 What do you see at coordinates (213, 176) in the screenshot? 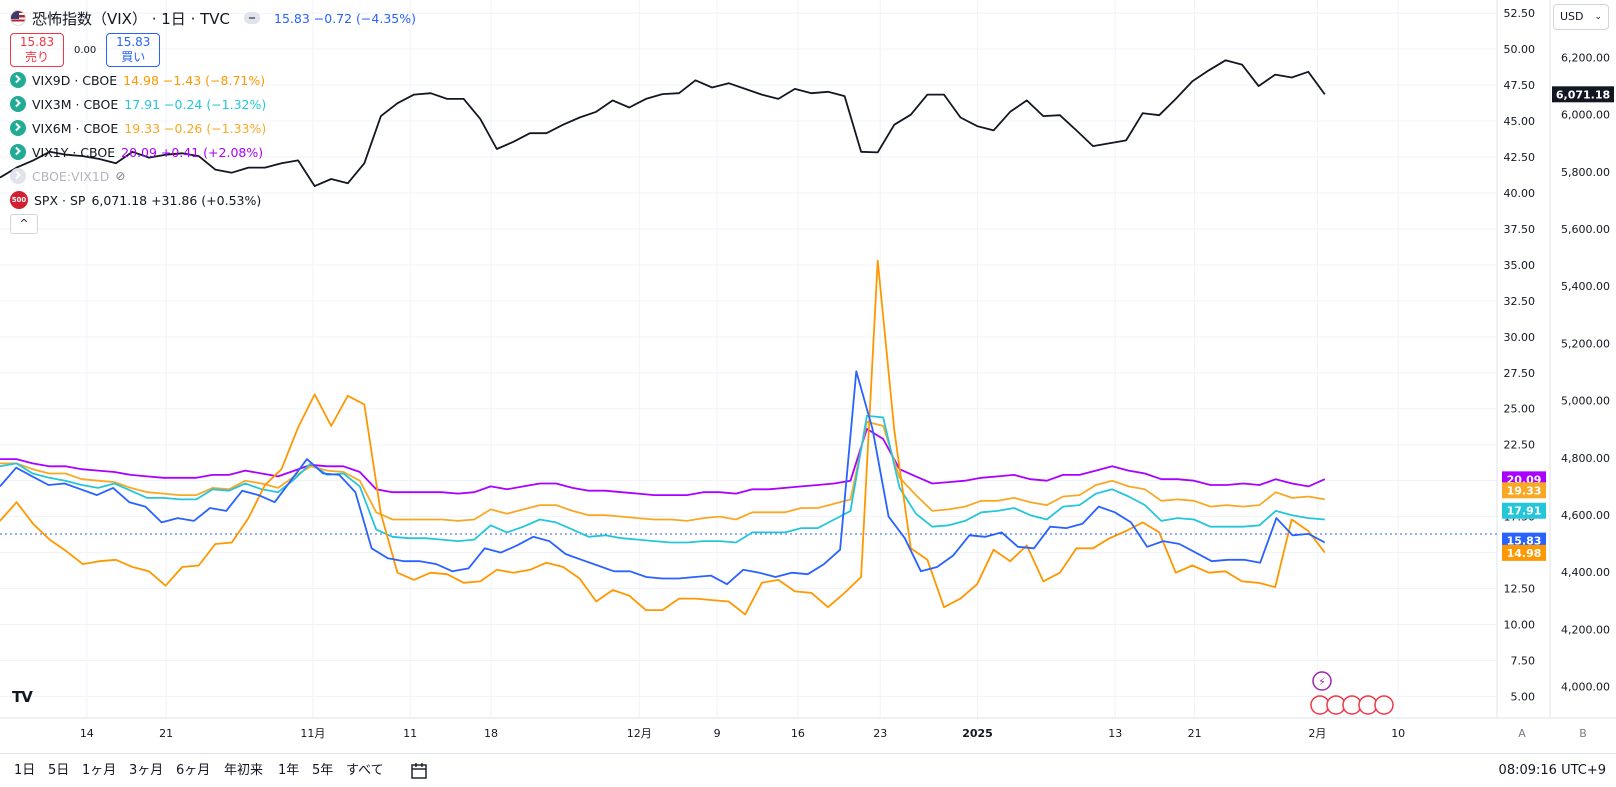
I see `legend-item-vix1d: CBOE:VIX1D ⊘` at bounding box center [213, 176].